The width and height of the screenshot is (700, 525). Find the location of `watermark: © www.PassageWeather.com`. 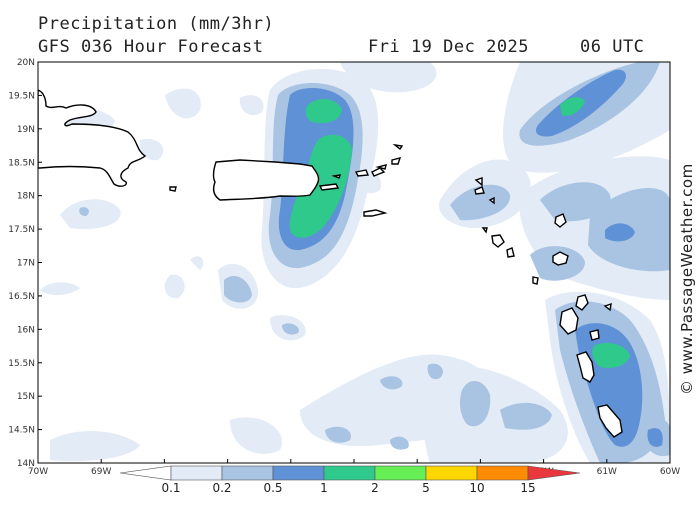

watermark: © www.PassageWeather.com is located at coordinates (687, 279).